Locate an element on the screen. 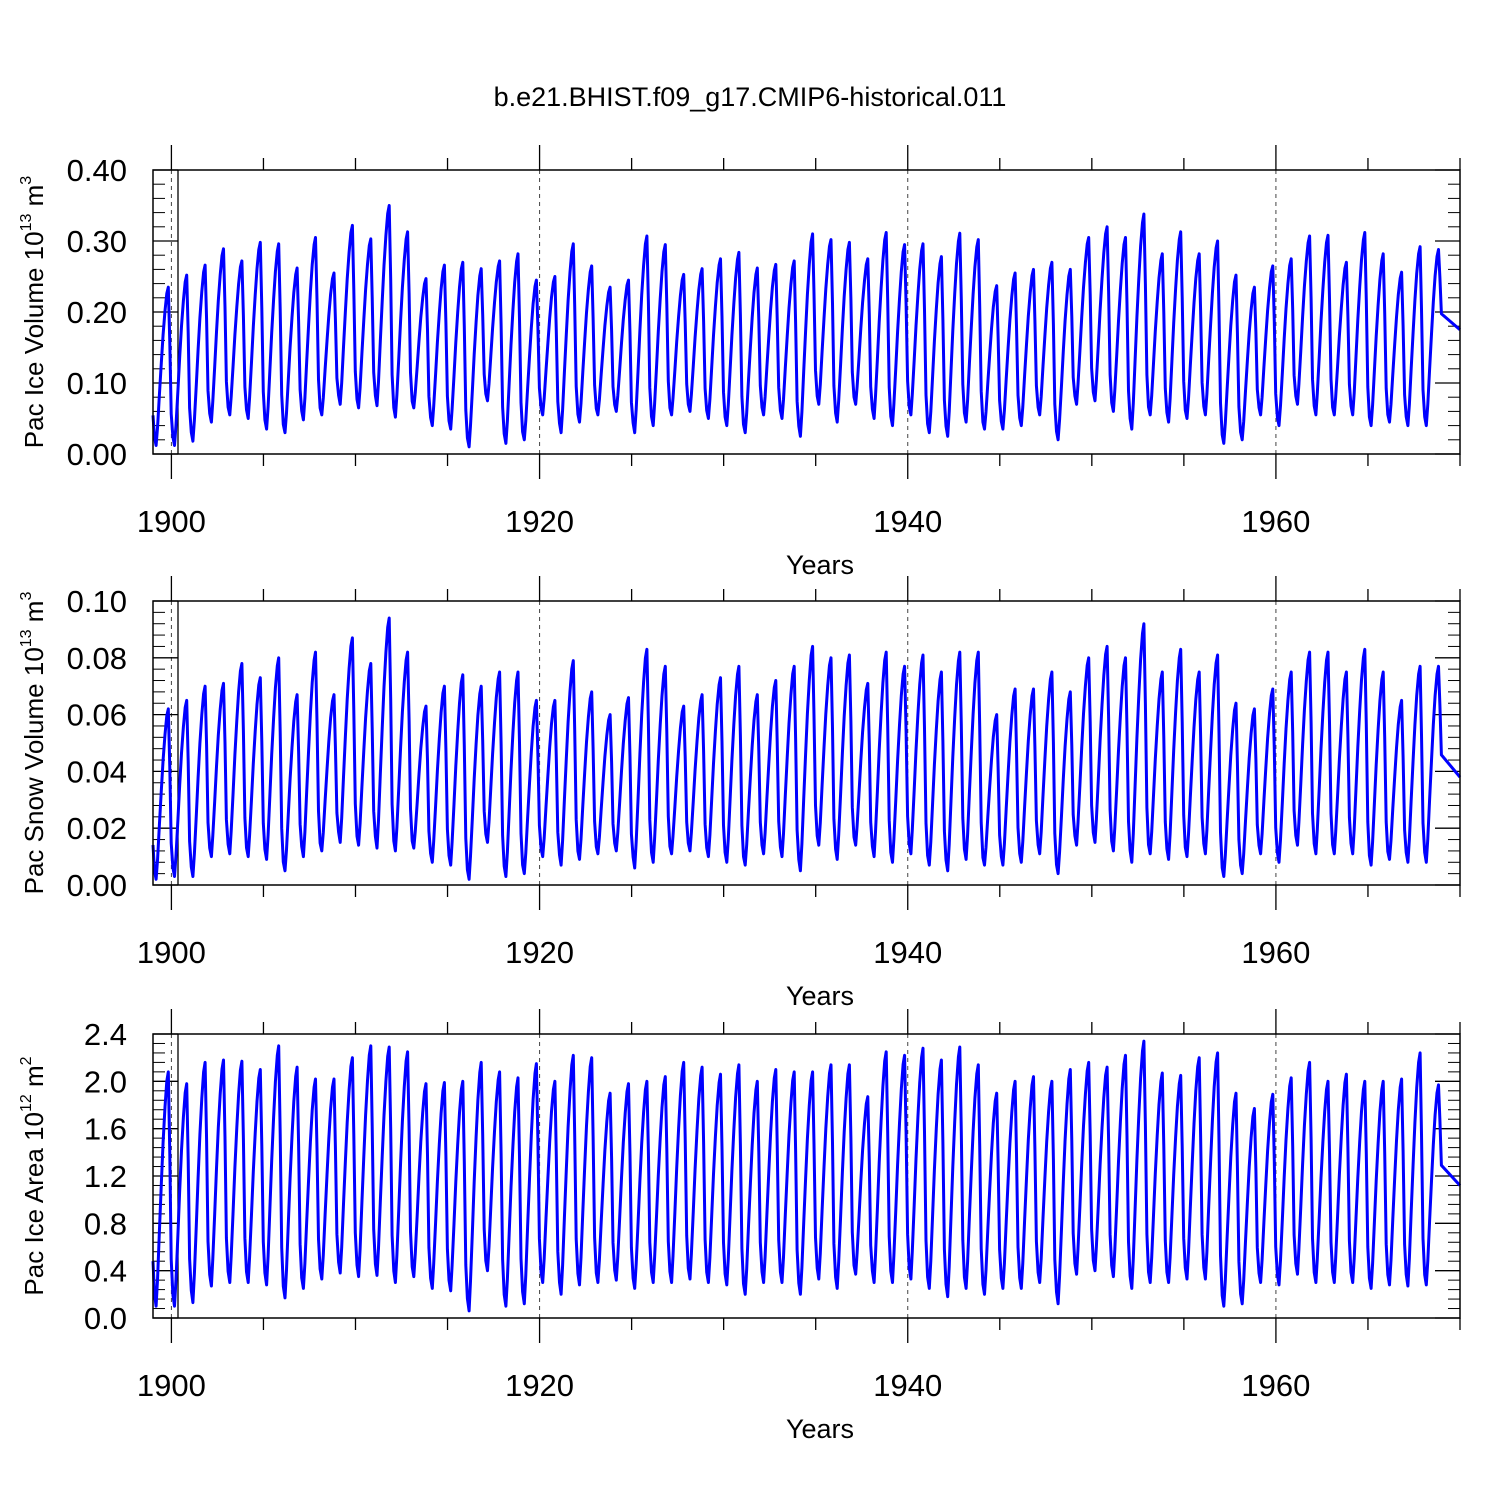  y-tick-label: 0.20 is located at coordinates (97, 312).